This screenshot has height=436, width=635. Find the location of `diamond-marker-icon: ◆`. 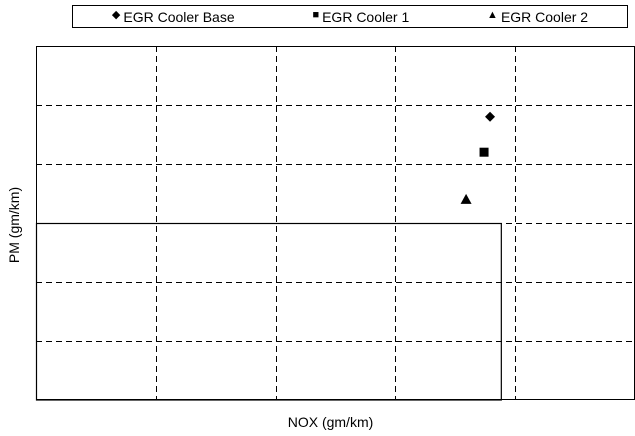

diamond-marker-icon: ◆ is located at coordinates (116, 15).